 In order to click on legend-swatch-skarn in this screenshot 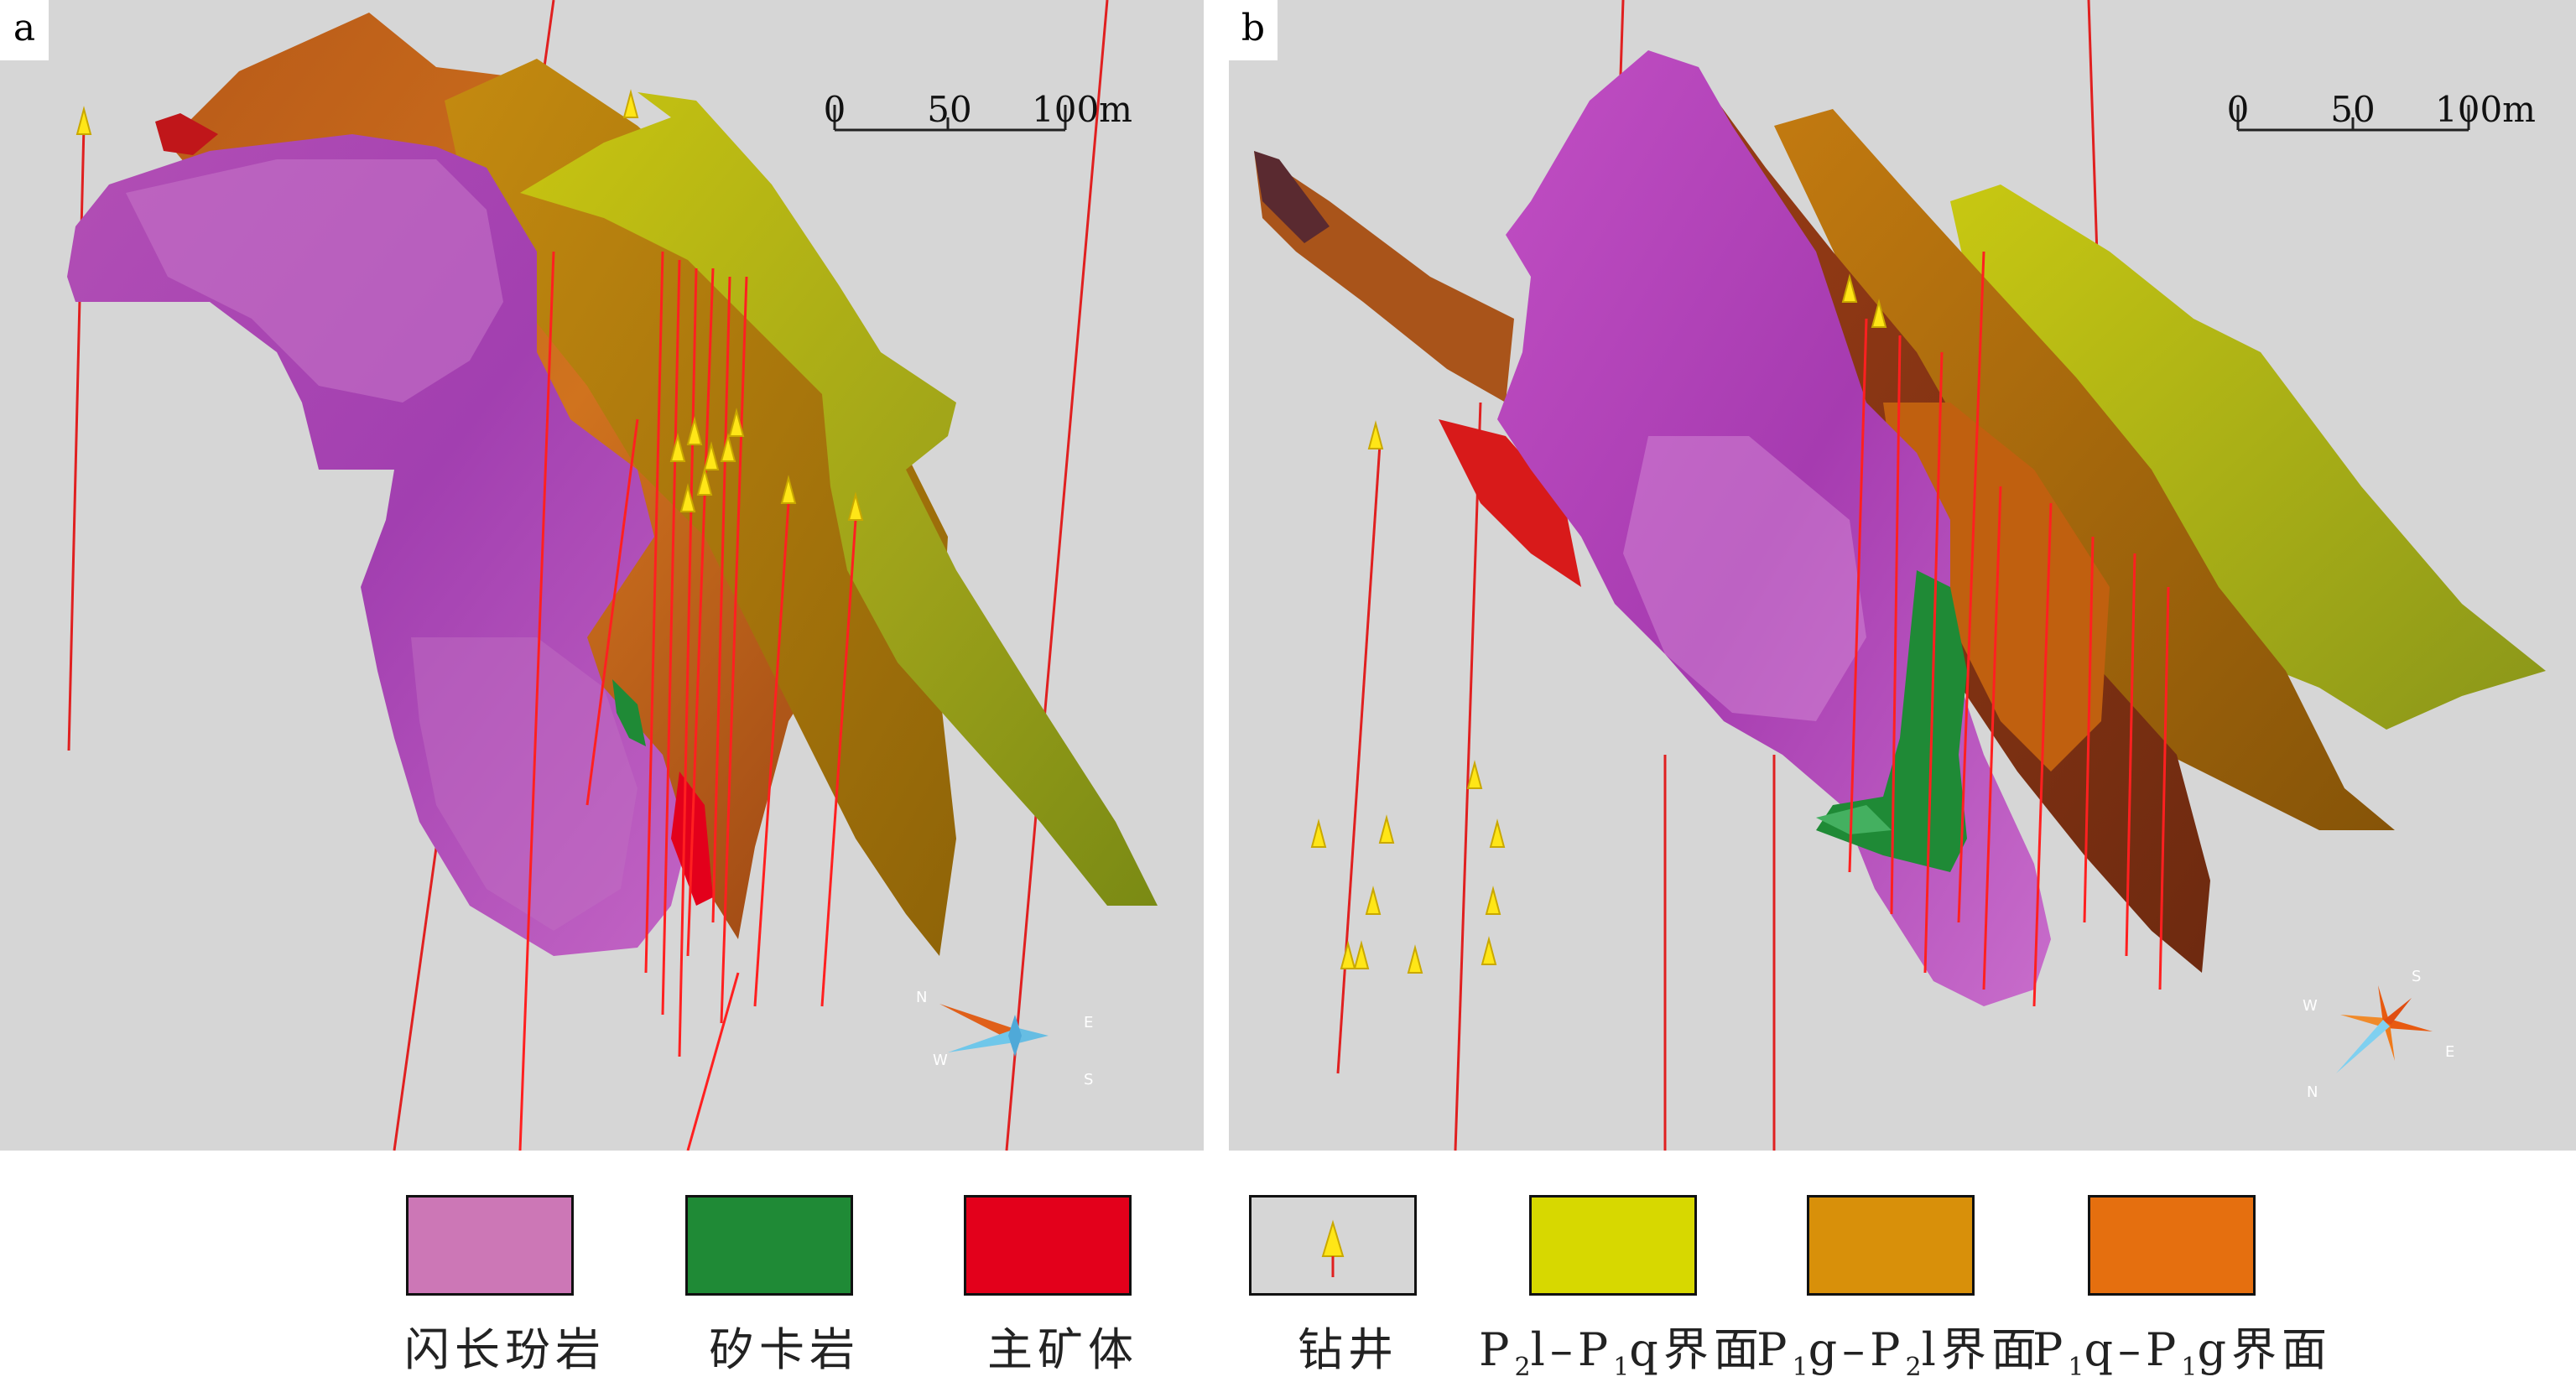, I will do `click(769, 1245)`.